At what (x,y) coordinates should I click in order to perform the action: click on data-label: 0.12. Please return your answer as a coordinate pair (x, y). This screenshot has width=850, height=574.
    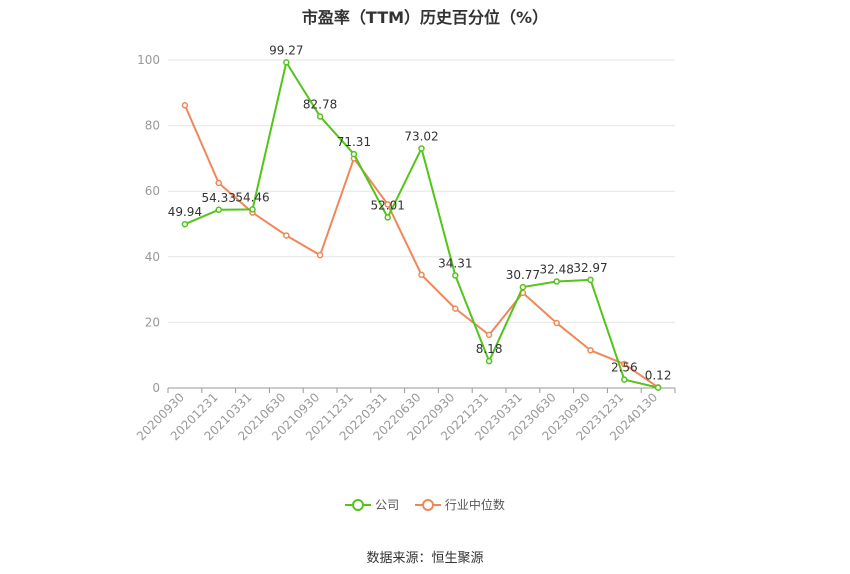
    Looking at the image, I should click on (658, 376).